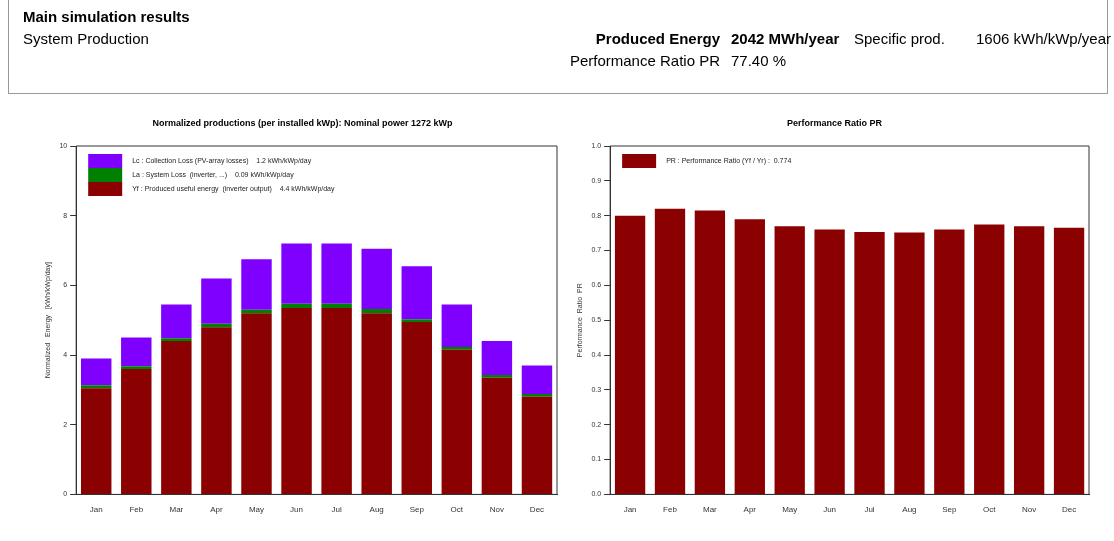 The width and height of the screenshot is (1114, 541). I want to click on text: Main simulation results, so click(106, 16).